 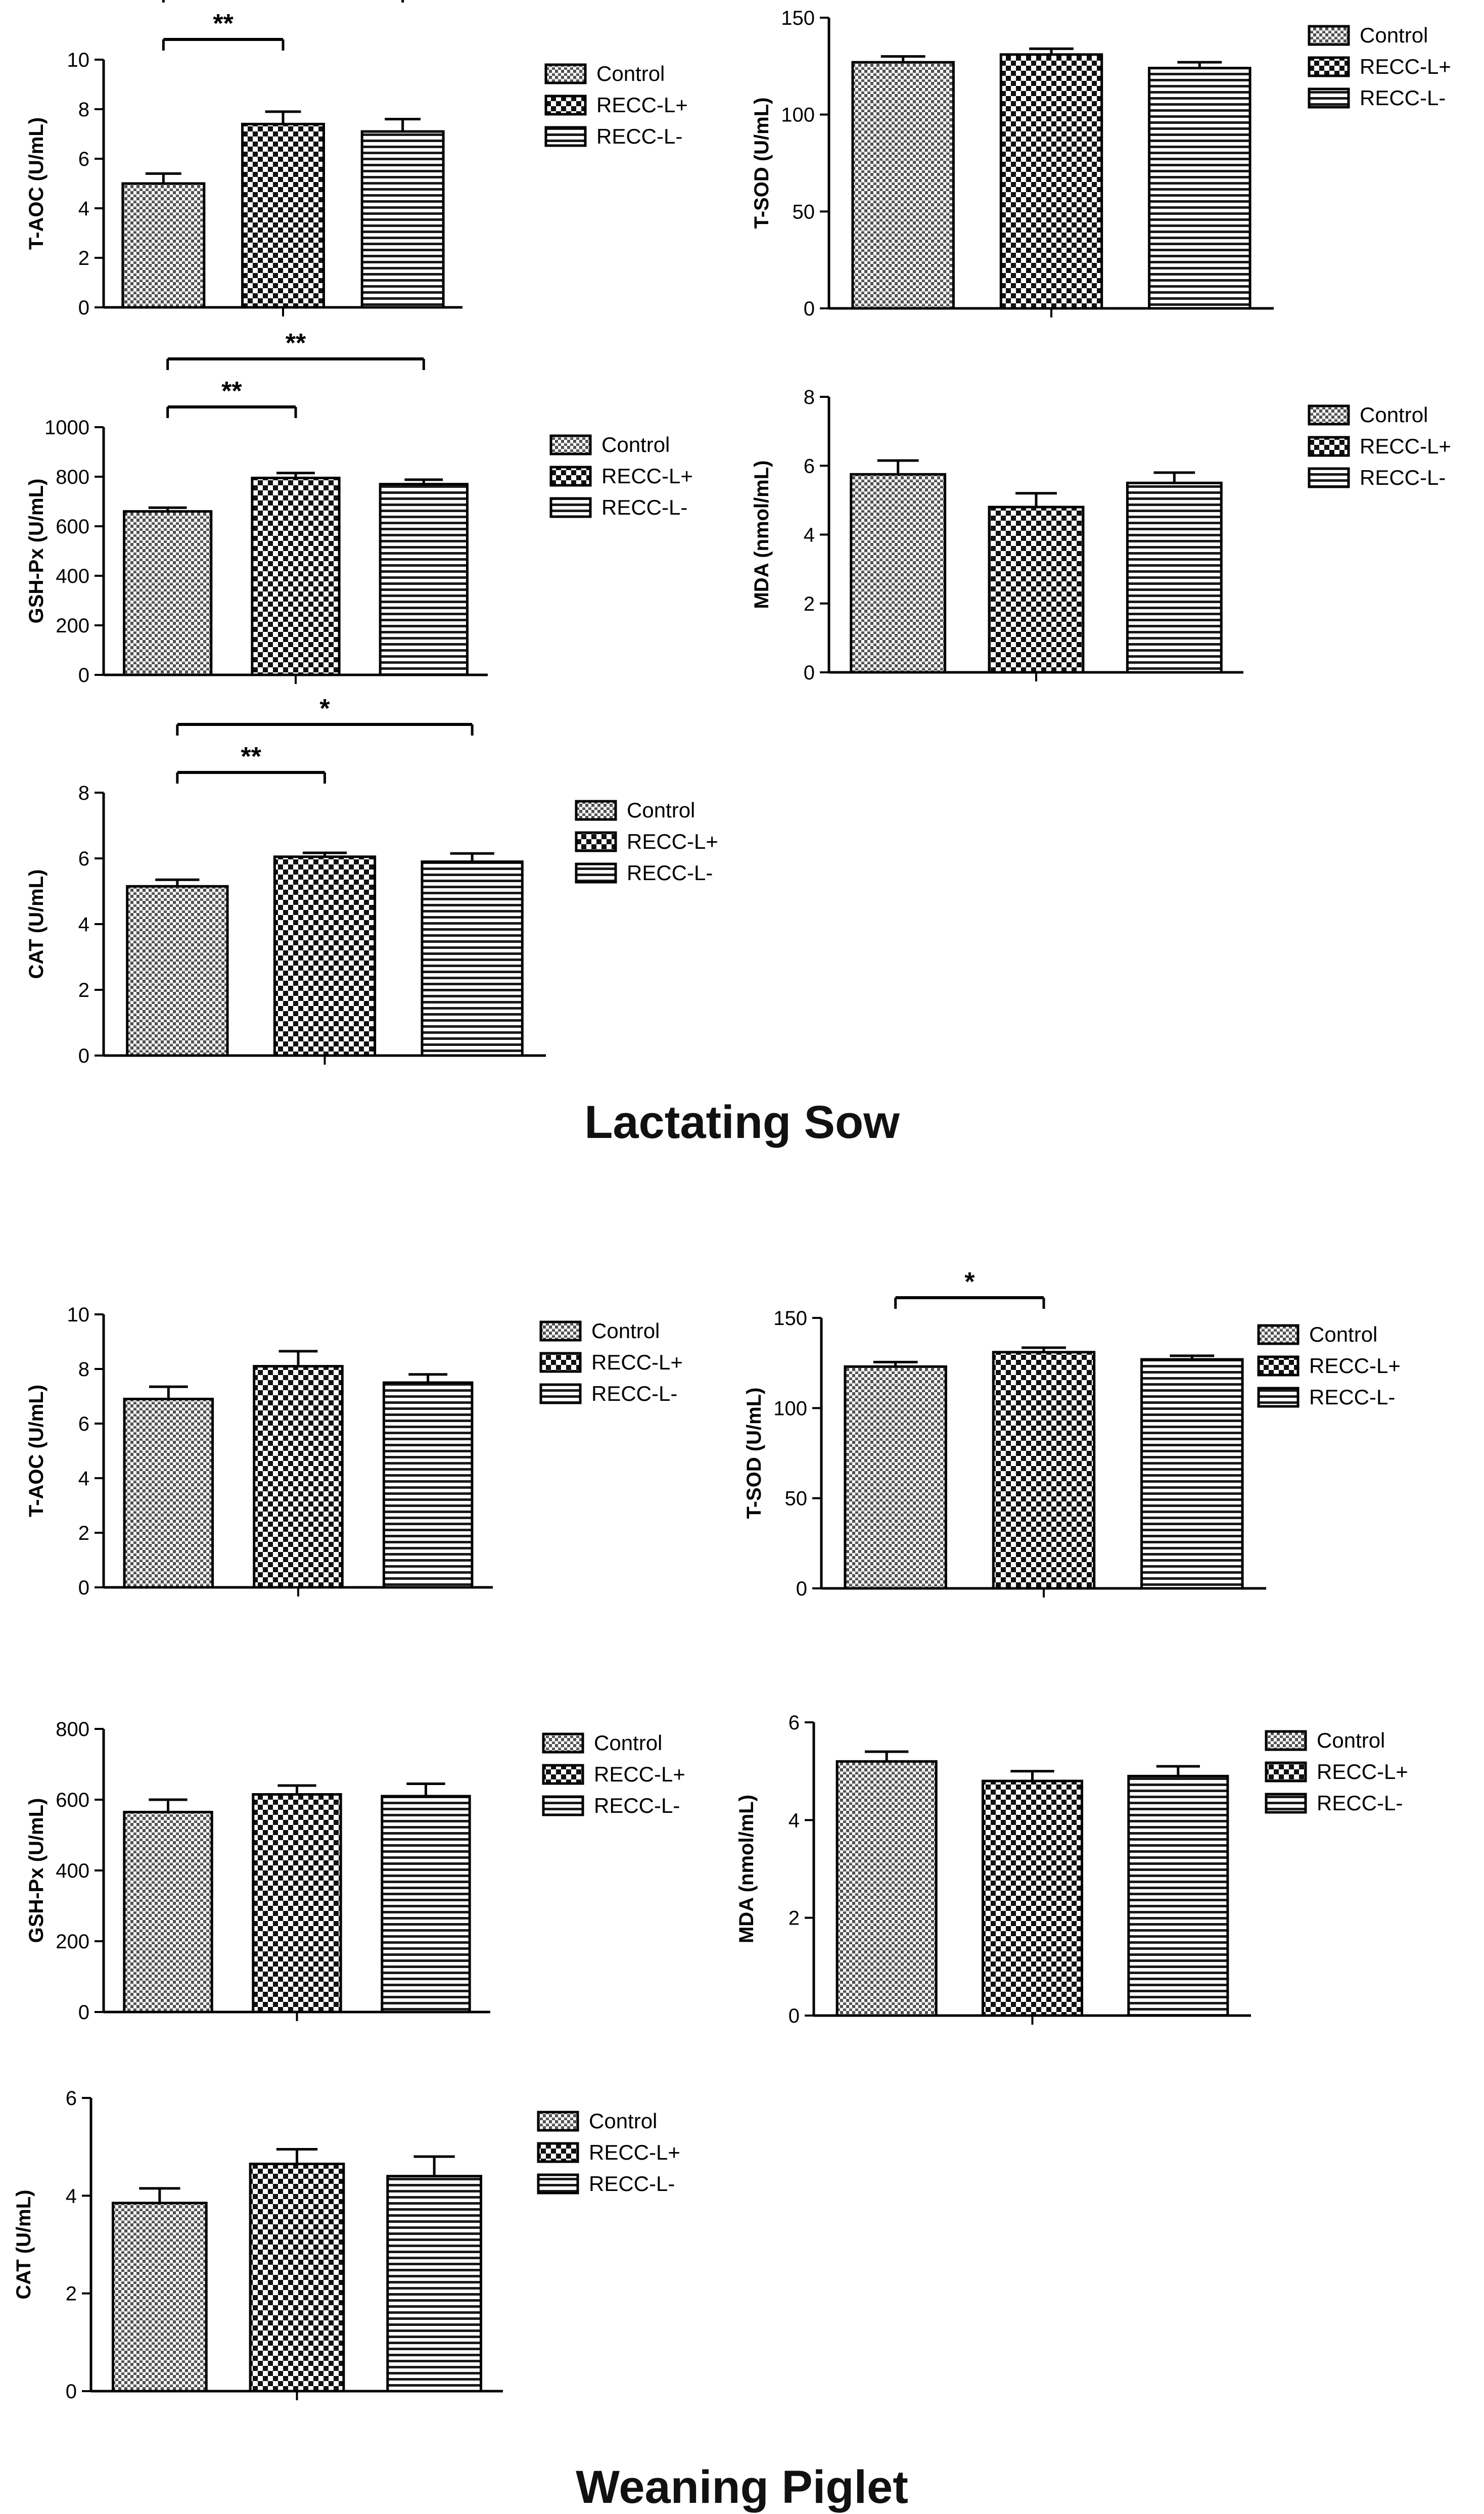 I want to click on y-axis-label: CAT (U/mL), so click(x=36, y=924).